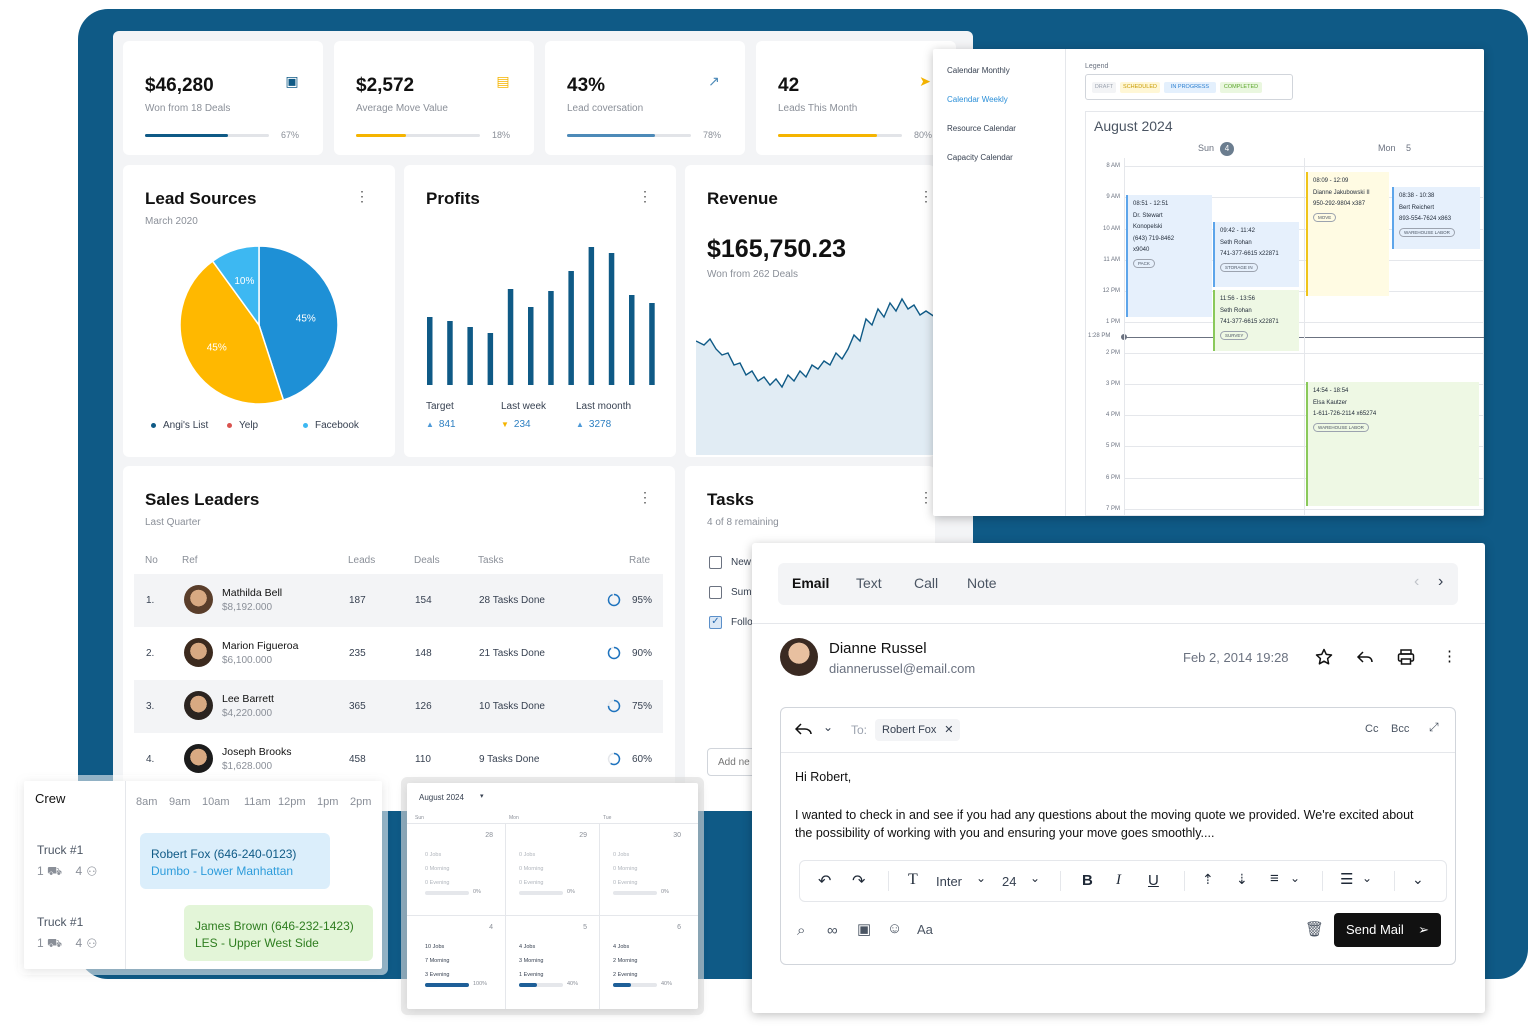  What do you see at coordinates (982, 583) in the screenshot?
I see `email-tab: Note` at bounding box center [982, 583].